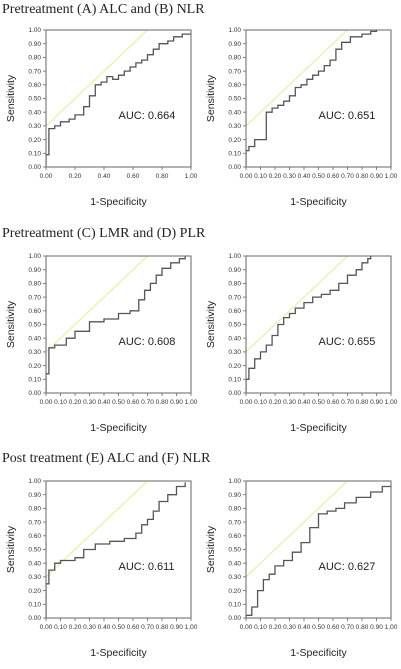 This screenshot has width=401, height=669. I want to click on auc-label: AUC: 0.651, so click(347, 116).